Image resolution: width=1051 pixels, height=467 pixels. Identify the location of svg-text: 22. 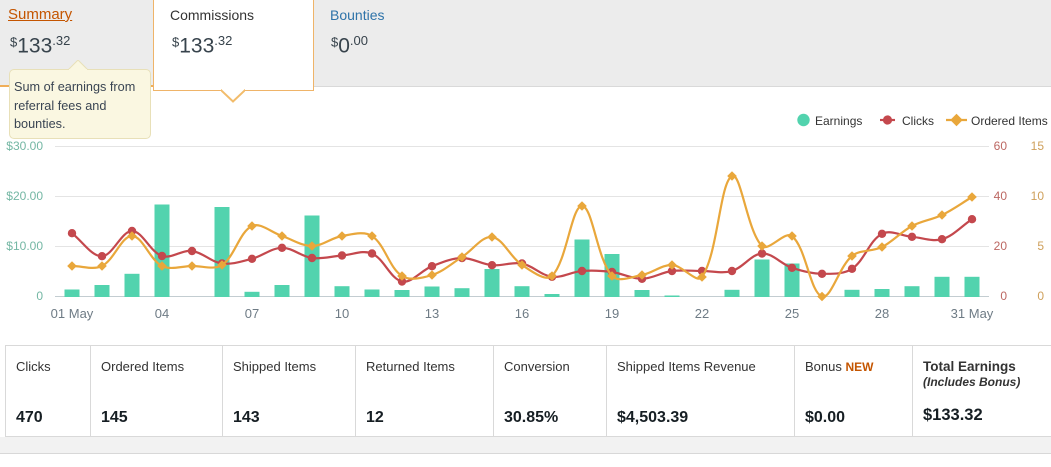
(702, 313).